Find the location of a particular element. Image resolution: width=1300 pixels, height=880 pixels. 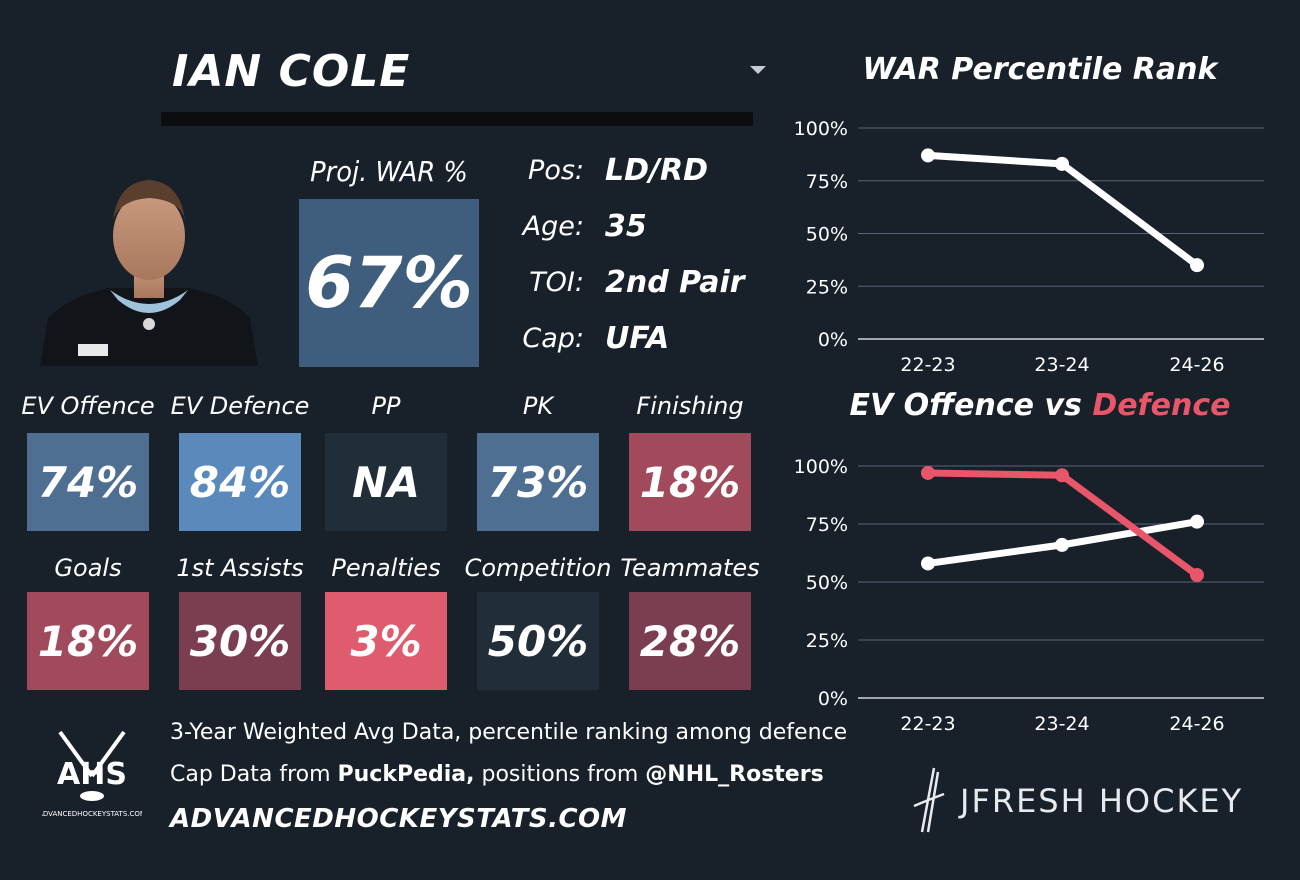

credits-mid: positions from is located at coordinates (560, 774).